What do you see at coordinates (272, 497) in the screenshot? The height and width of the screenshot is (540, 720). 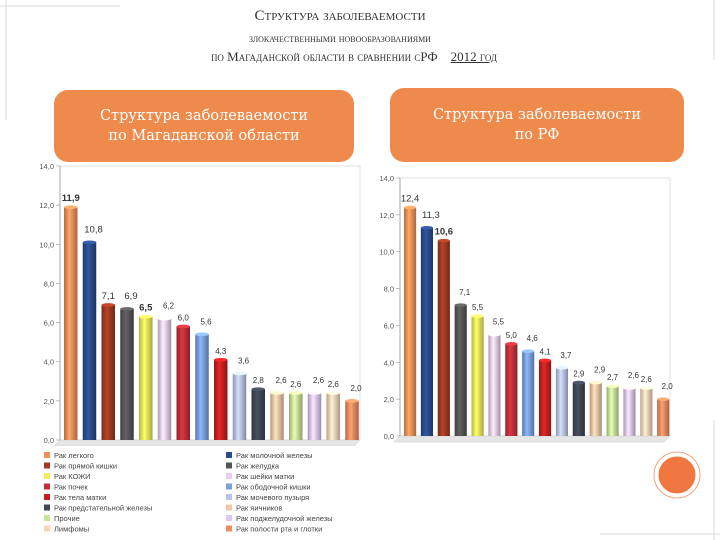 I see `legend-item: Рак мочевого пузыря` at bounding box center [272, 497].